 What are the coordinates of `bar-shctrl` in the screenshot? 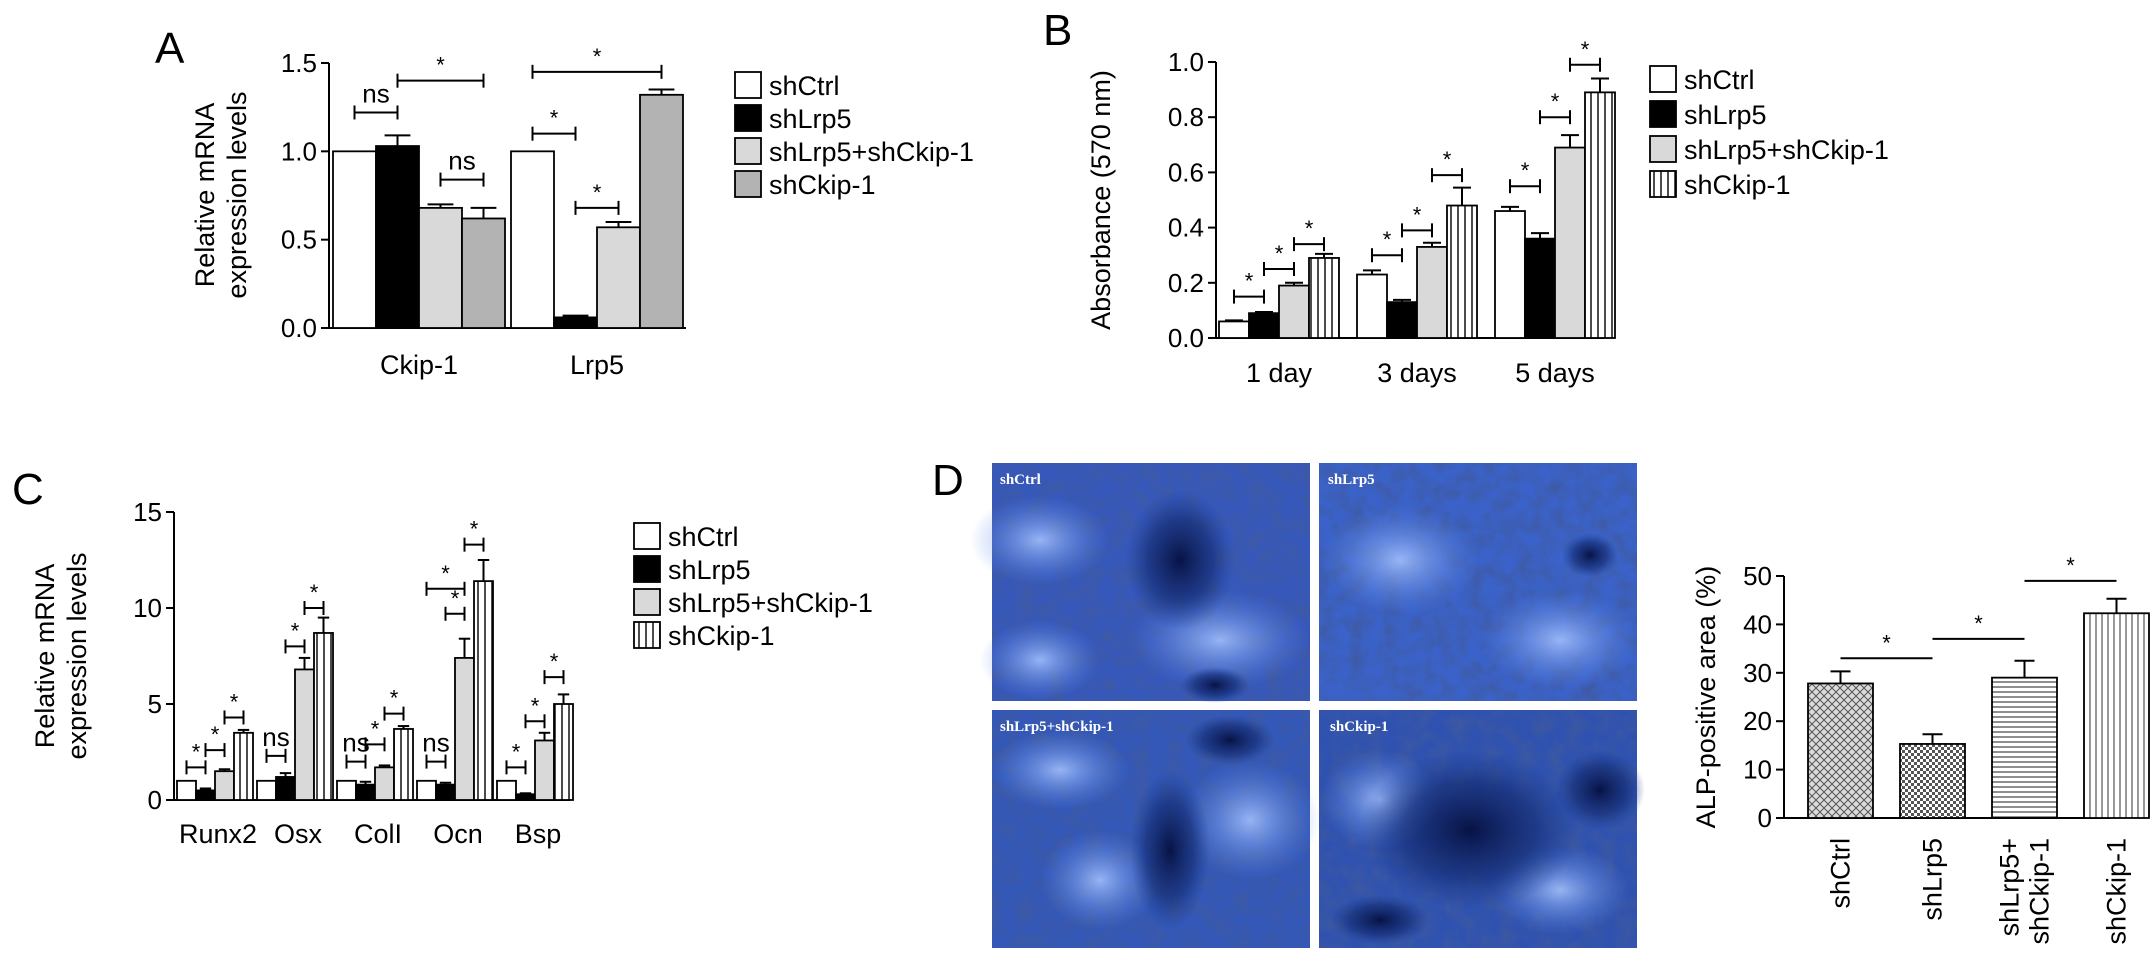 It's located at (1840, 750).